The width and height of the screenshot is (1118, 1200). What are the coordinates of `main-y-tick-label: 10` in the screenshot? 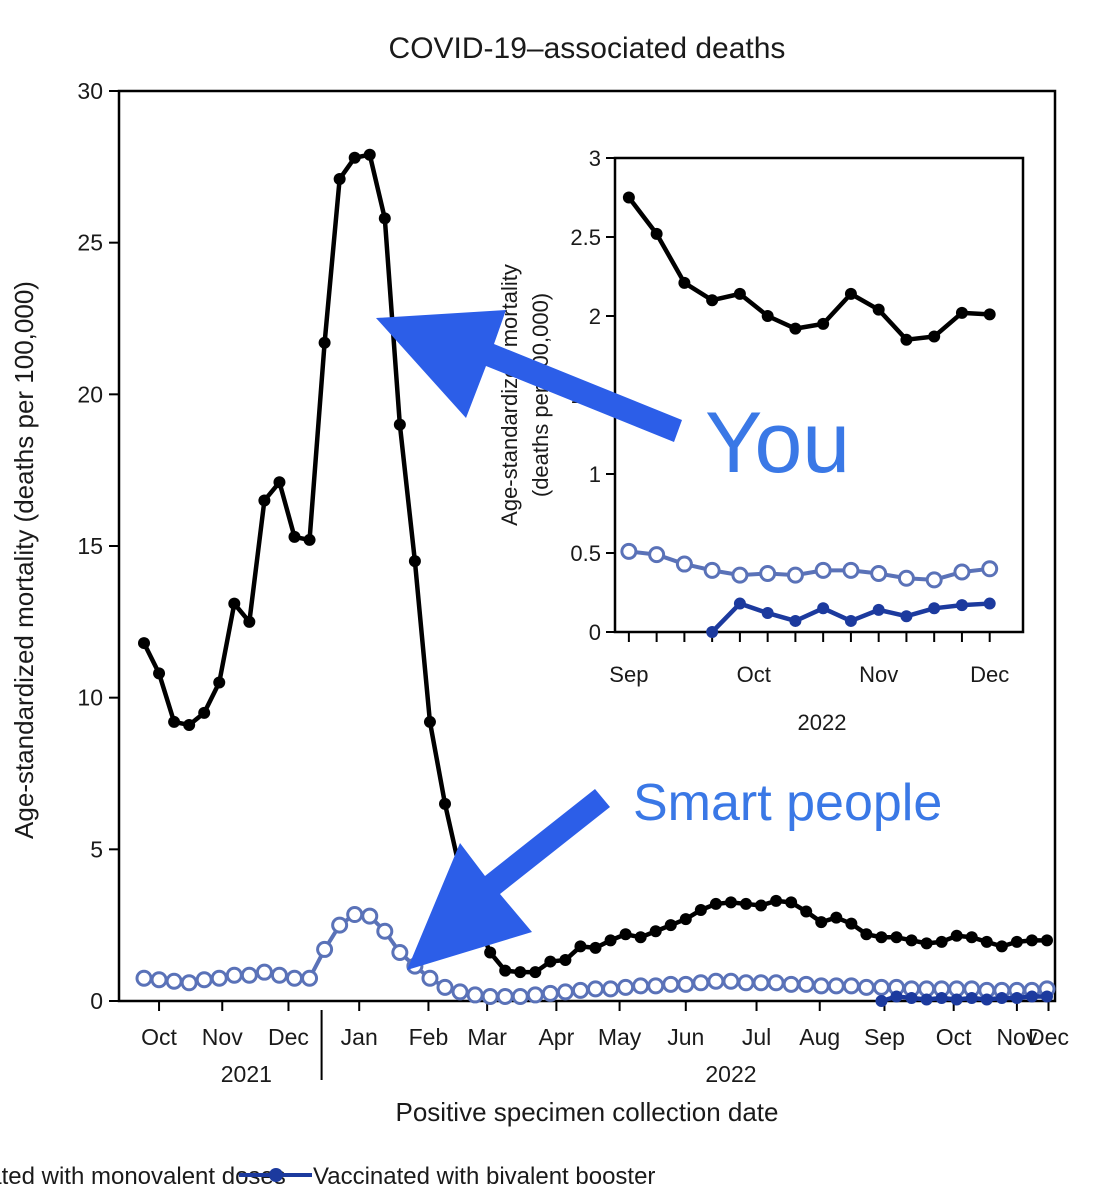 It's located at (90, 698).